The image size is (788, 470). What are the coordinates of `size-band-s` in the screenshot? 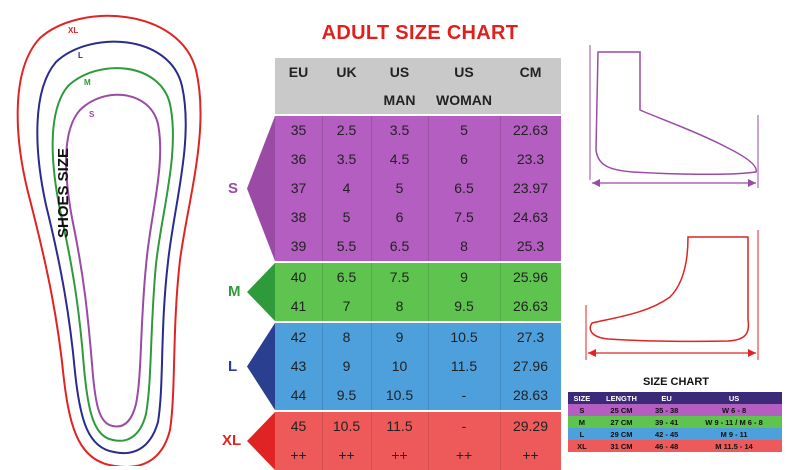 It's located at (418, 188).